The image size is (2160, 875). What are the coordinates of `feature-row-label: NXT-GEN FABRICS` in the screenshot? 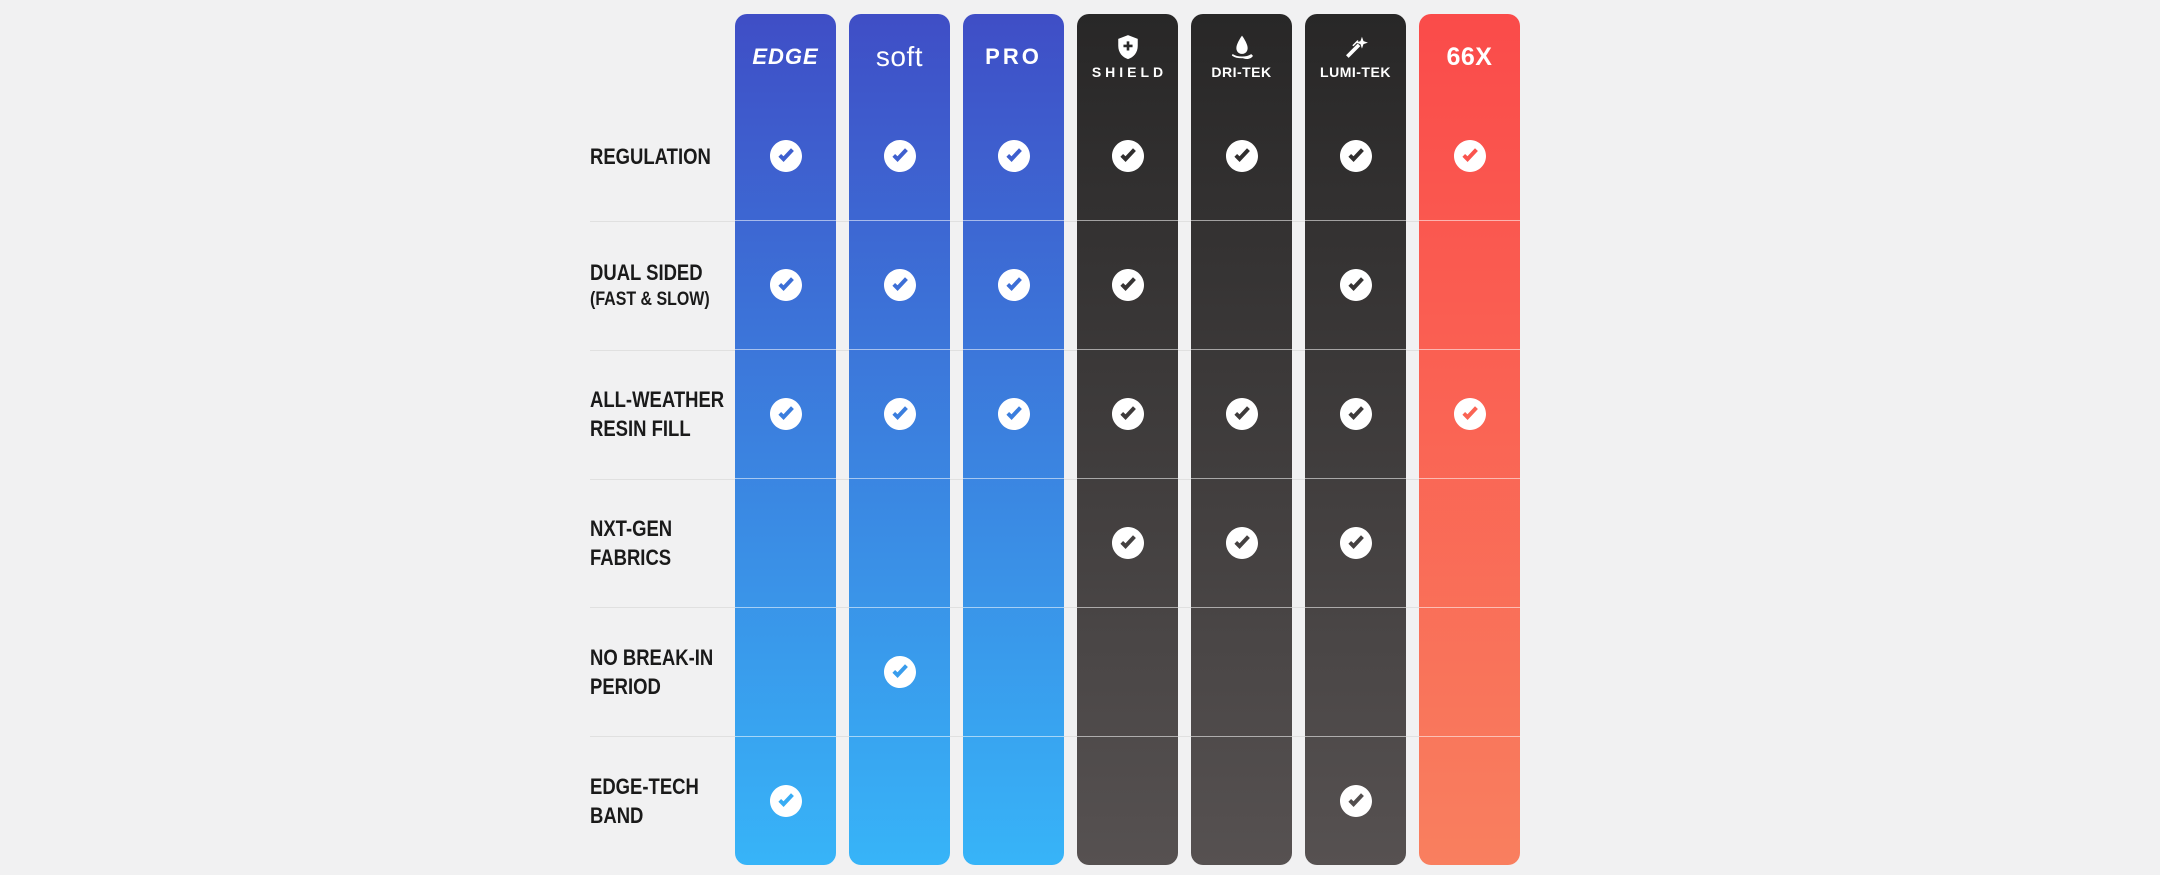 It's located at (656, 542).